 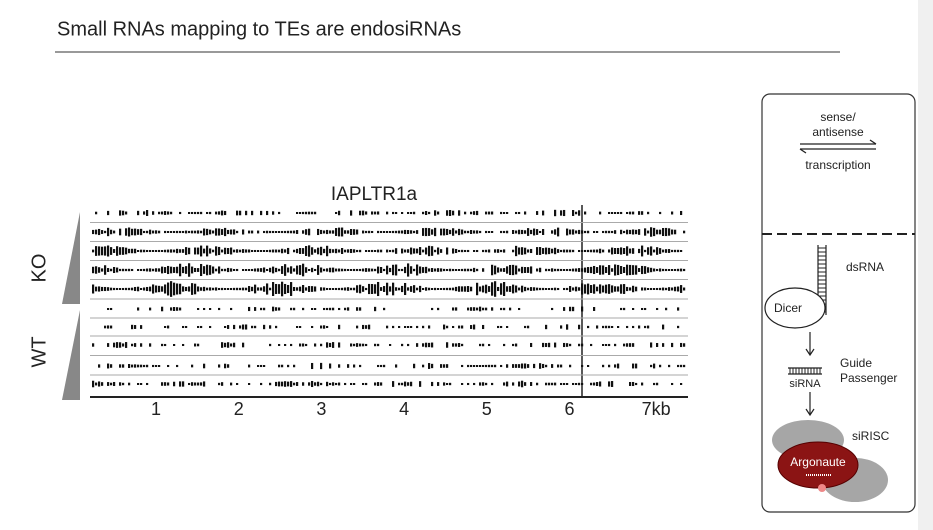 I want to click on figure-title: IAPLTR1a, so click(x=374, y=194).